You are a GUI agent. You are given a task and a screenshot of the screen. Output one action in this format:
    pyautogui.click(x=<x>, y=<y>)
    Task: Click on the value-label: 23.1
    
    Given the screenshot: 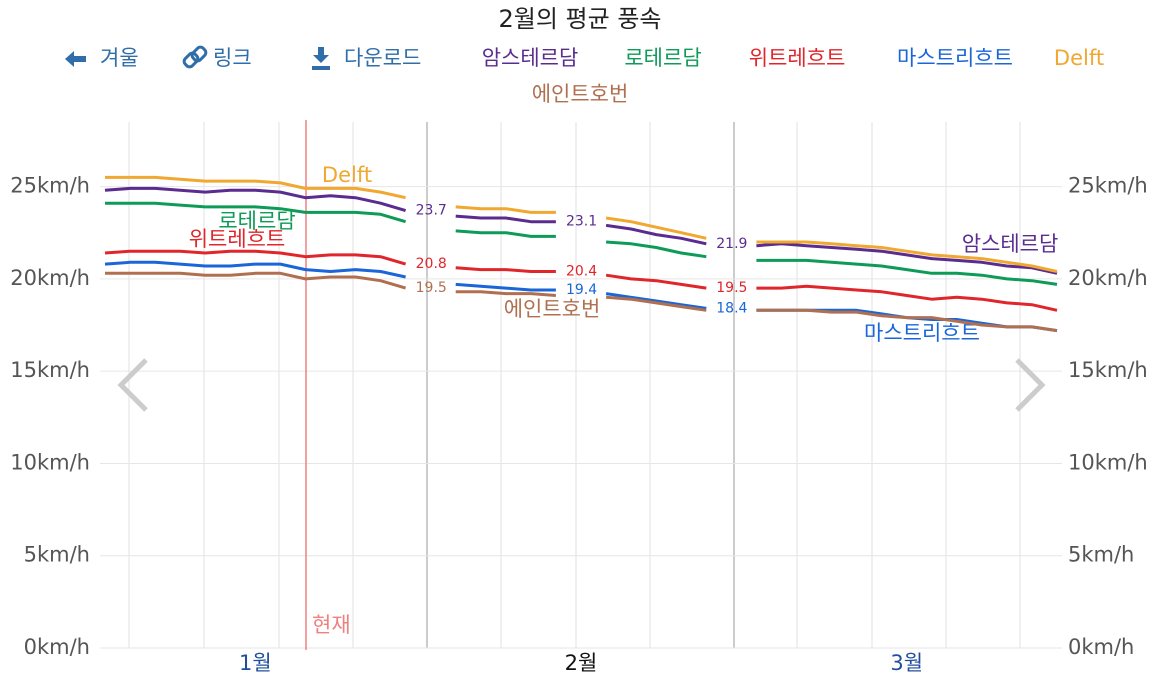 What is the action you would take?
    pyautogui.click(x=581, y=222)
    